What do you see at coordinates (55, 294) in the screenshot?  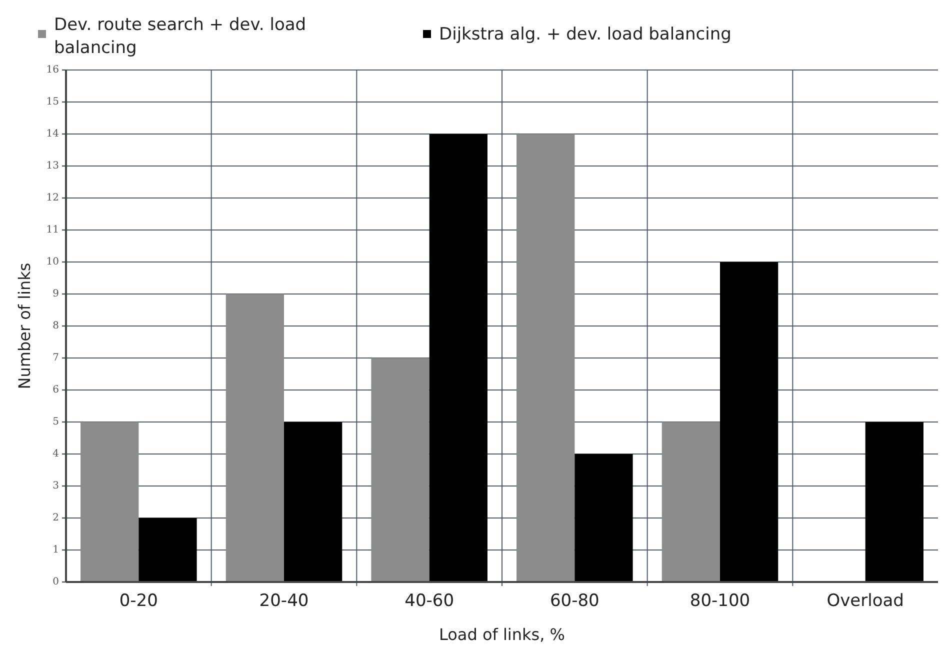 I see `y-tick-label: 9` at bounding box center [55, 294].